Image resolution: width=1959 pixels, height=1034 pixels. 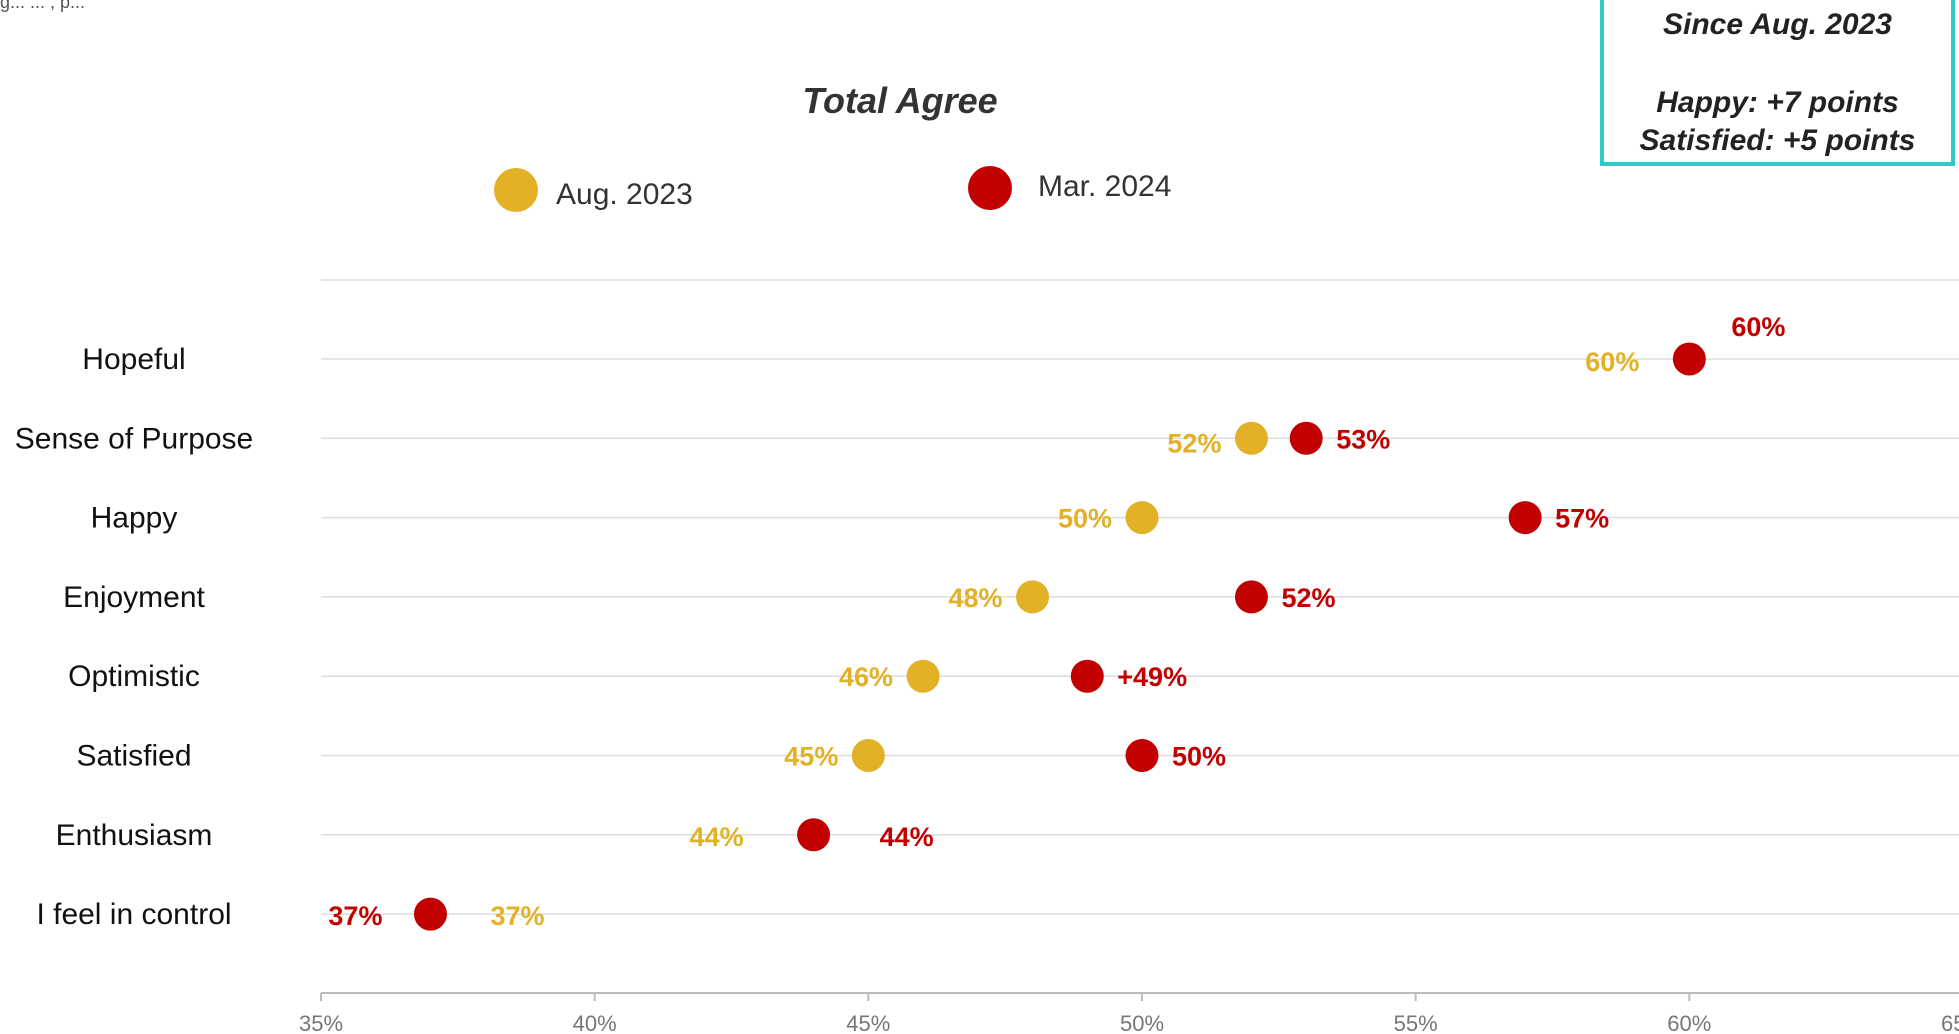 What do you see at coordinates (866, 677) in the screenshot?
I see `data-label-aug-2023: 46%` at bounding box center [866, 677].